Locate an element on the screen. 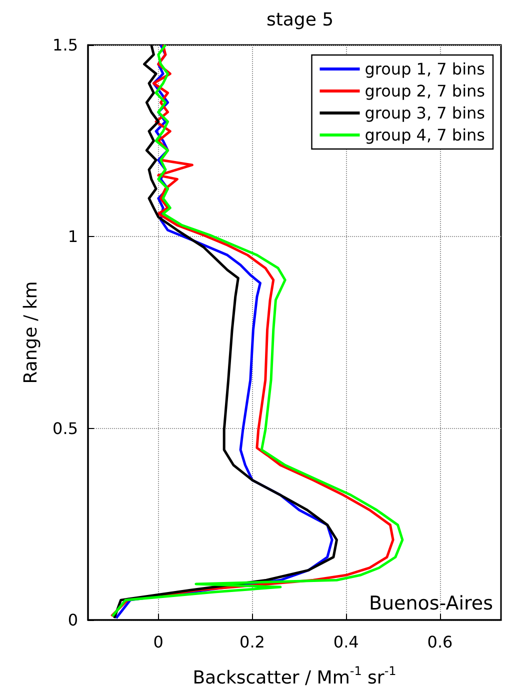 The height and width of the screenshot is (699, 513). x-tick-label: 0.4 is located at coordinates (346, 642).